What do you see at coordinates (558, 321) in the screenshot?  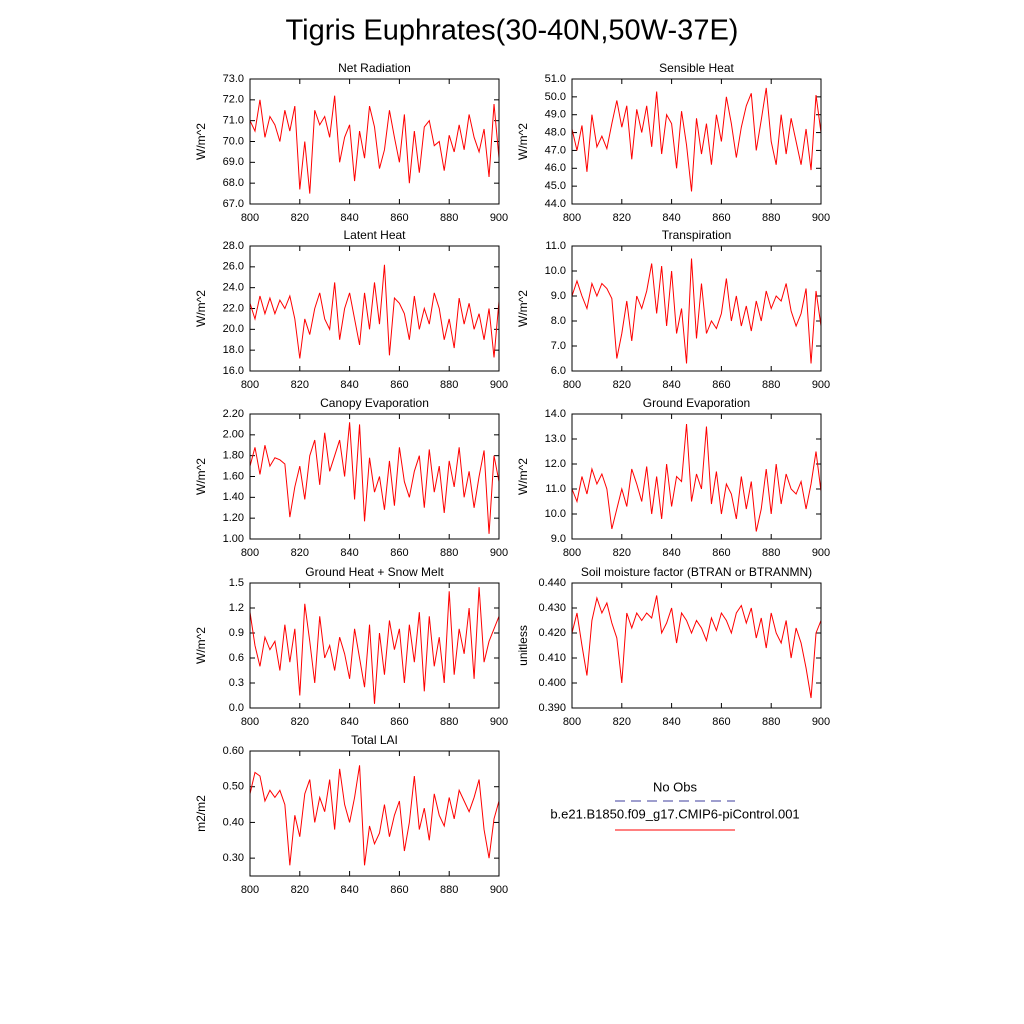 I see `y-tick-label: 8.0` at bounding box center [558, 321].